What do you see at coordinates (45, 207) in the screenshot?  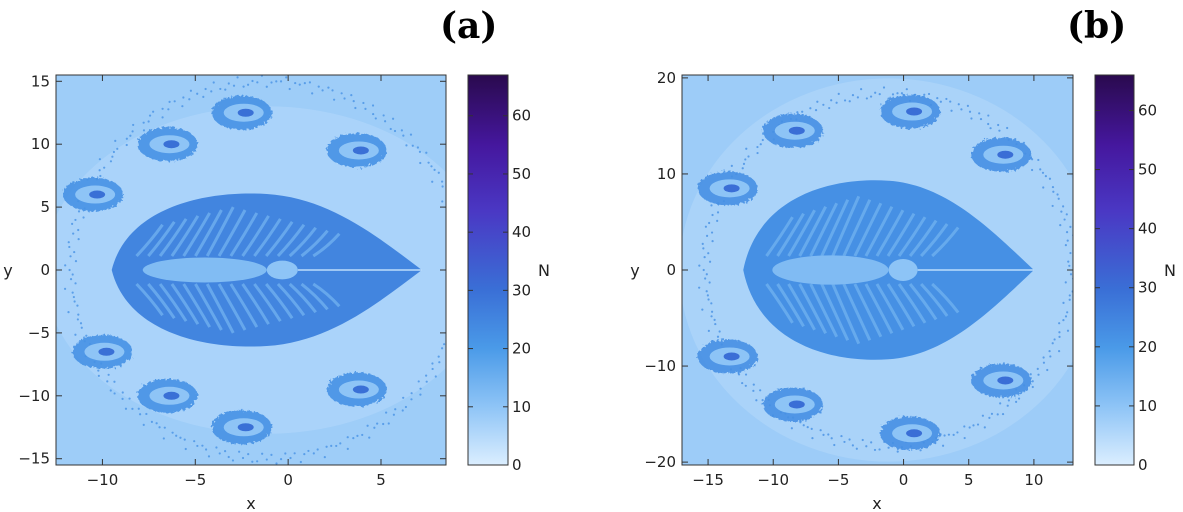 I see `y-tick-label: 5` at bounding box center [45, 207].